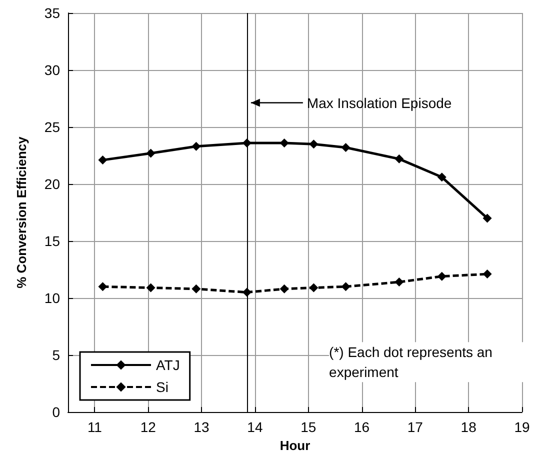 Image resolution: width=559 pixels, height=463 pixels. Describe the element at coordinates (308, 427) in the screenshot. I see `x-tick-label: 15` at that location.